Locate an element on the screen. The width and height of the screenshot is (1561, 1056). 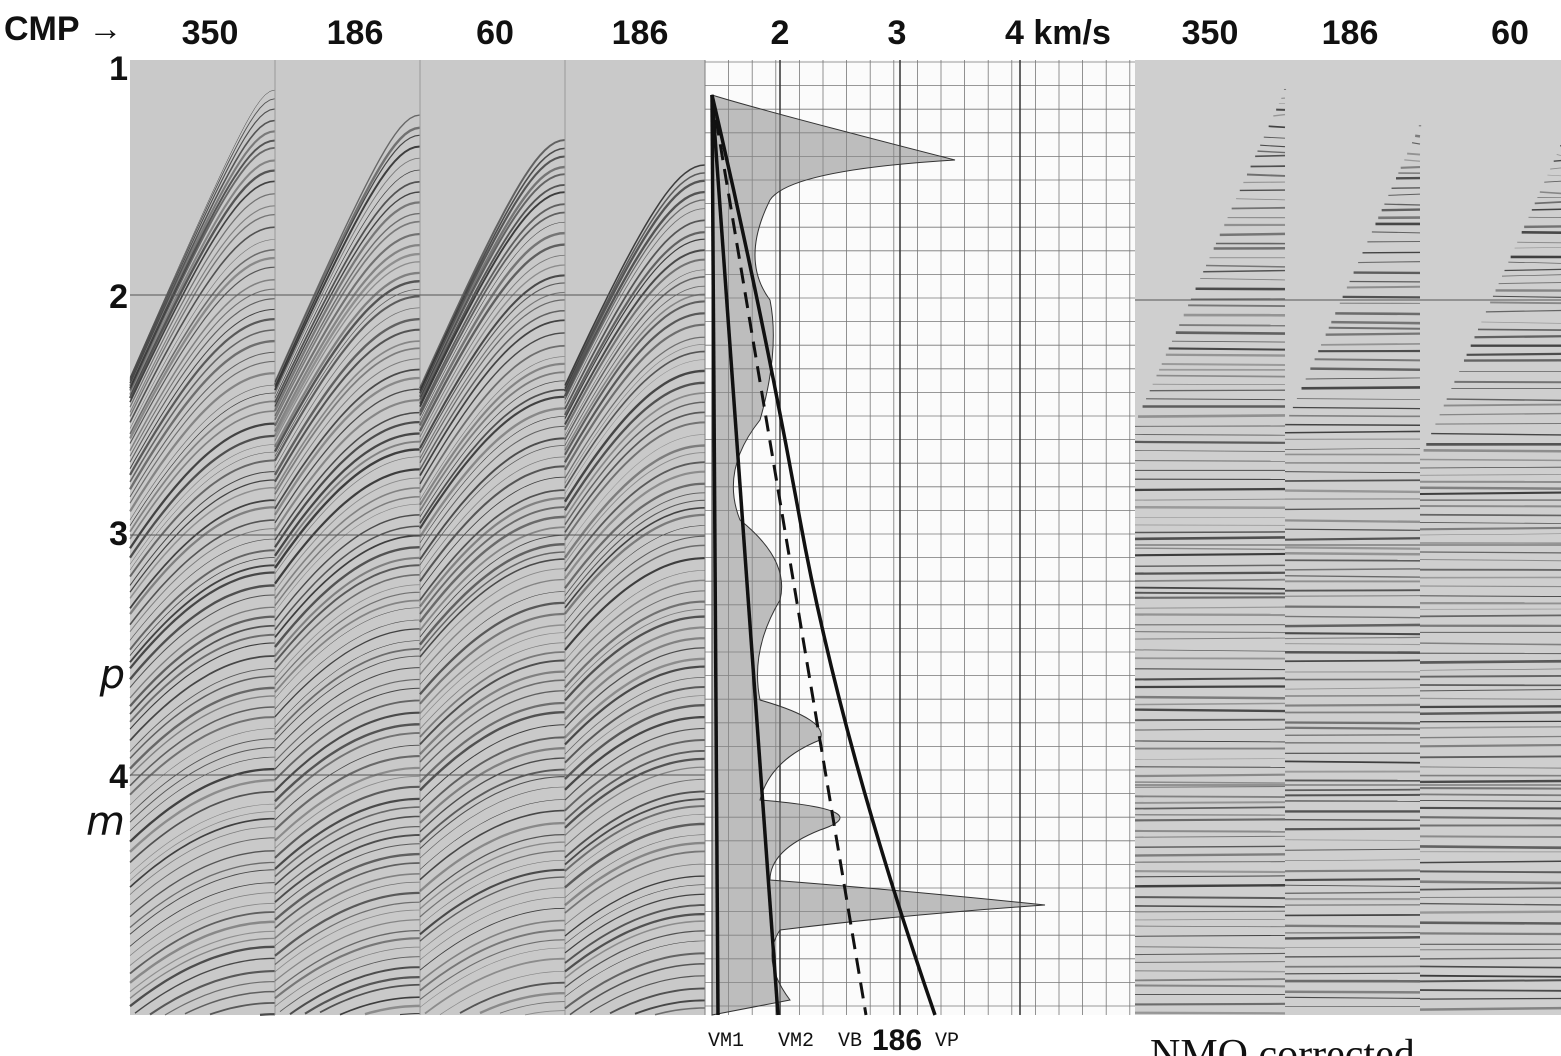
velocity-label: 2 is located at coordinates (780, 33).